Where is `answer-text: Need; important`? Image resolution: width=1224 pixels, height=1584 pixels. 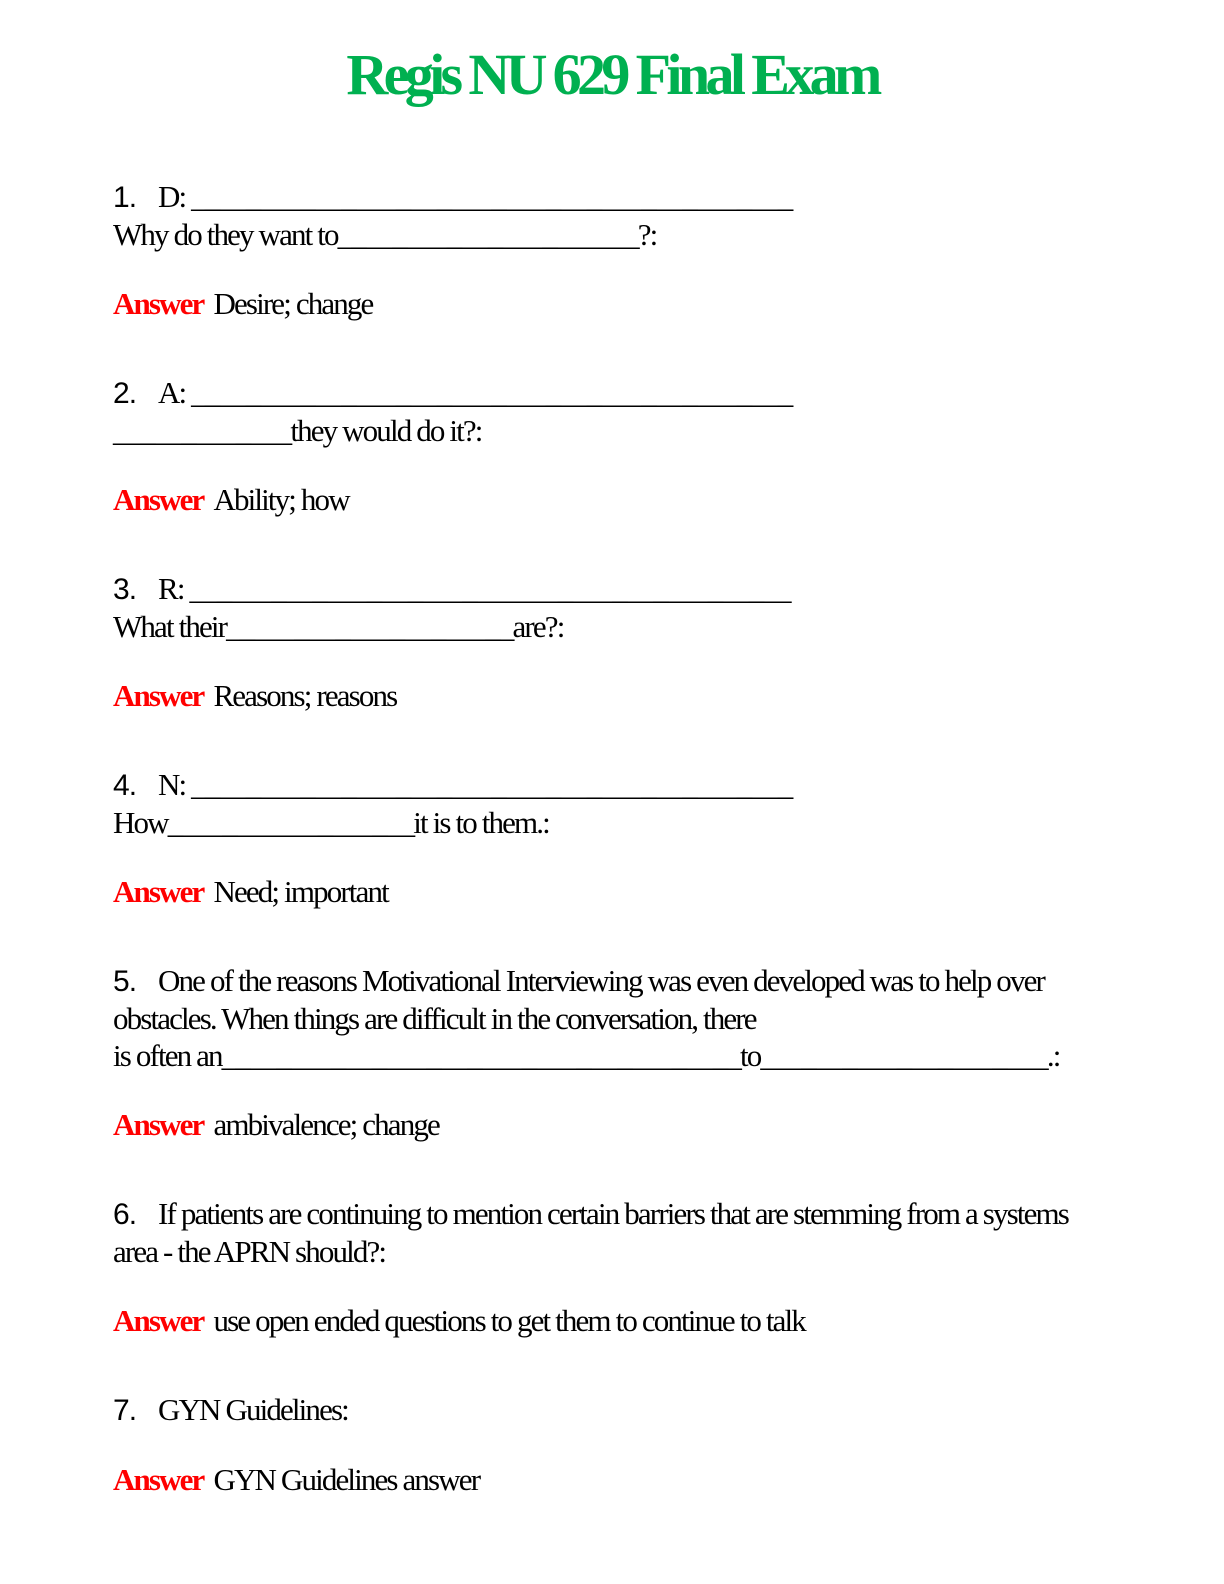
answer-text: Need; important is located at coordinates (301, 891).